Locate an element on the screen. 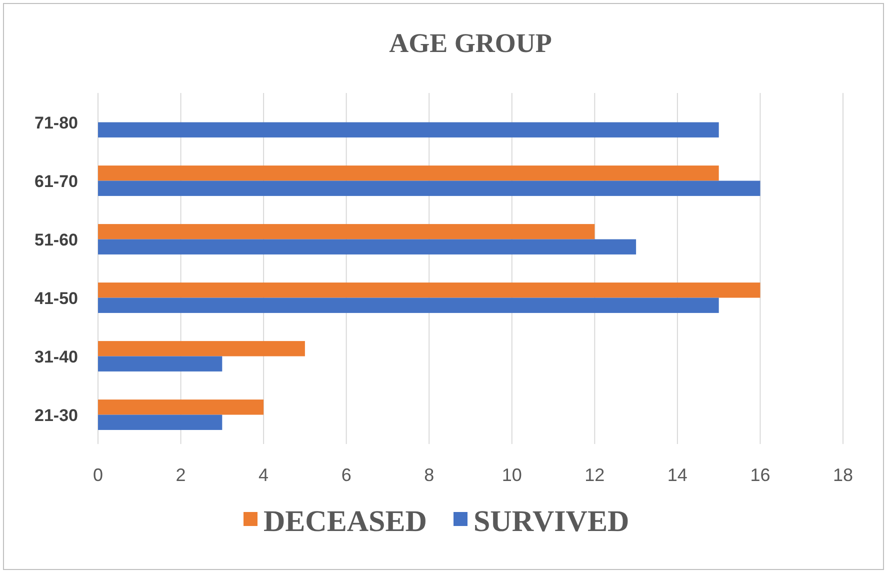 The image size is (887, 573). chart-title: AGE GROUP is located at coordinates (470, 43).